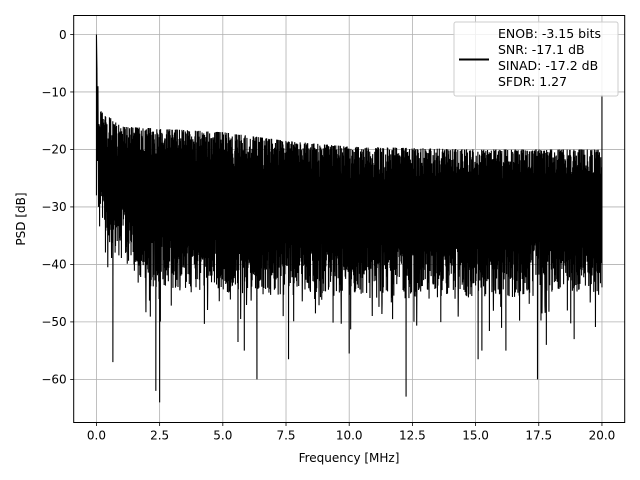  I want to click on legend-enob: ENOB: -3.15 bits, so click(549, 33).